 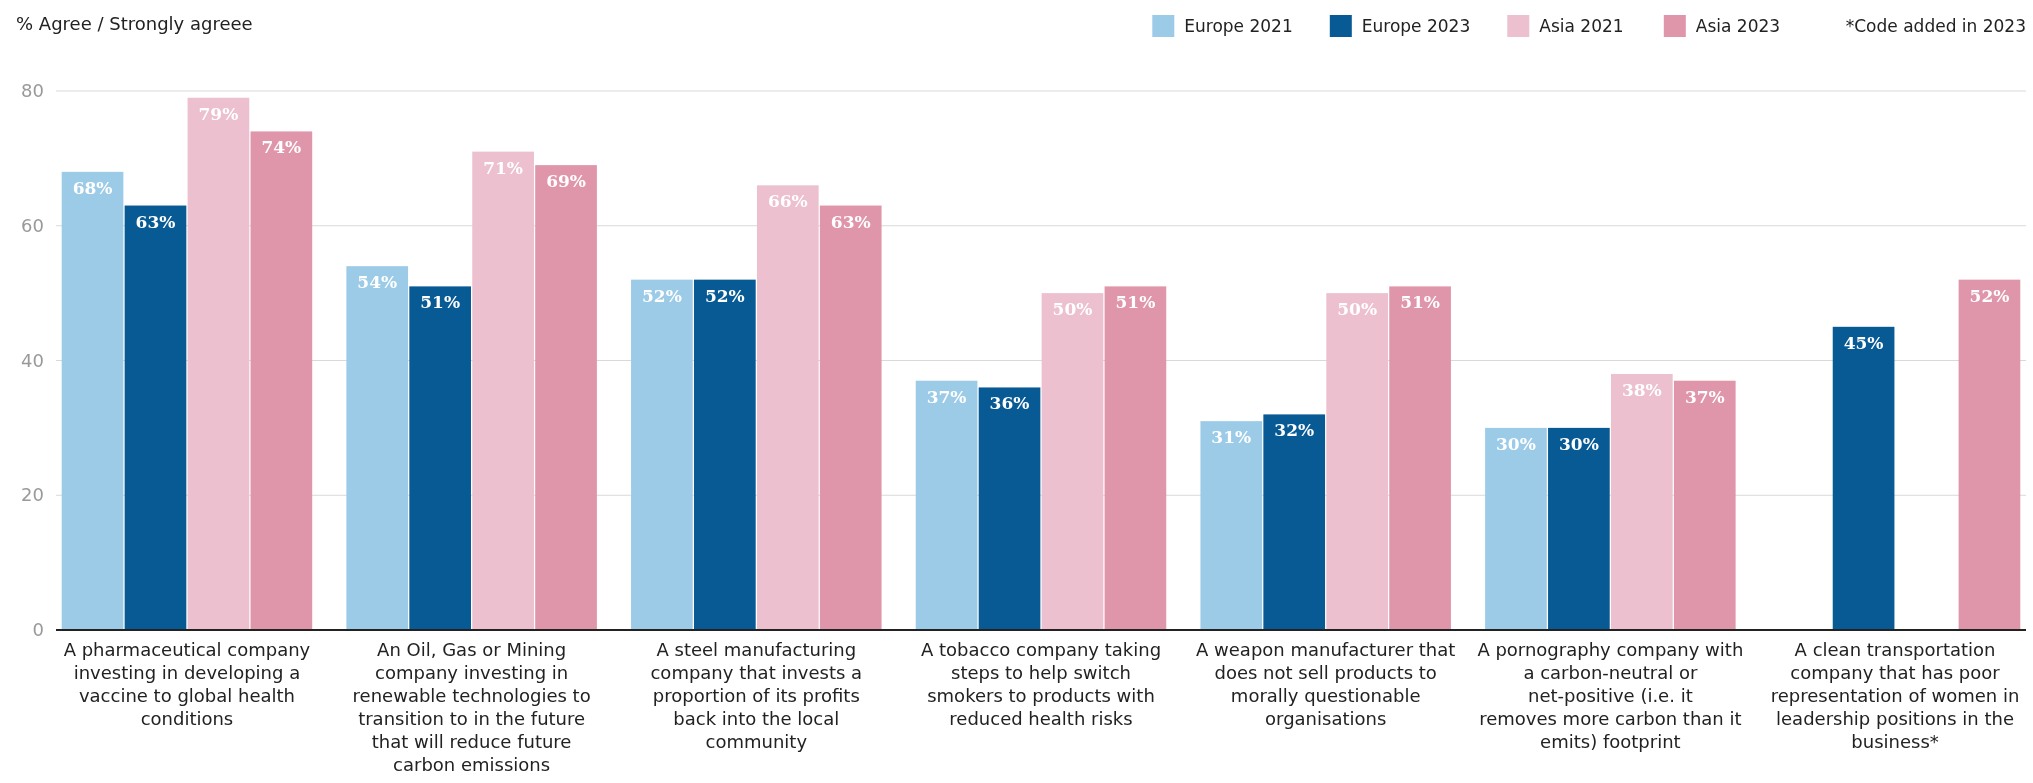 I want to click on y-tick-label: 0, so click(x=38, y=629).